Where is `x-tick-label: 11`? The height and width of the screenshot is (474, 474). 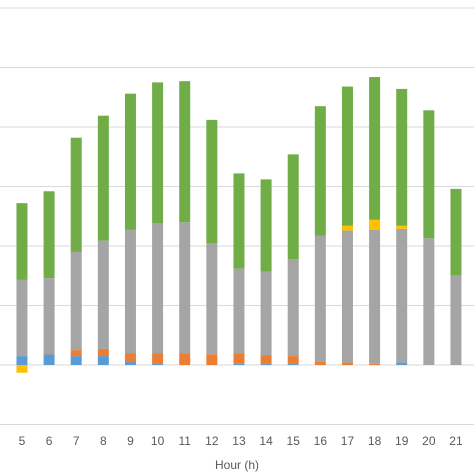
x-tick-label: 11 is located at coordinates (184, 441).